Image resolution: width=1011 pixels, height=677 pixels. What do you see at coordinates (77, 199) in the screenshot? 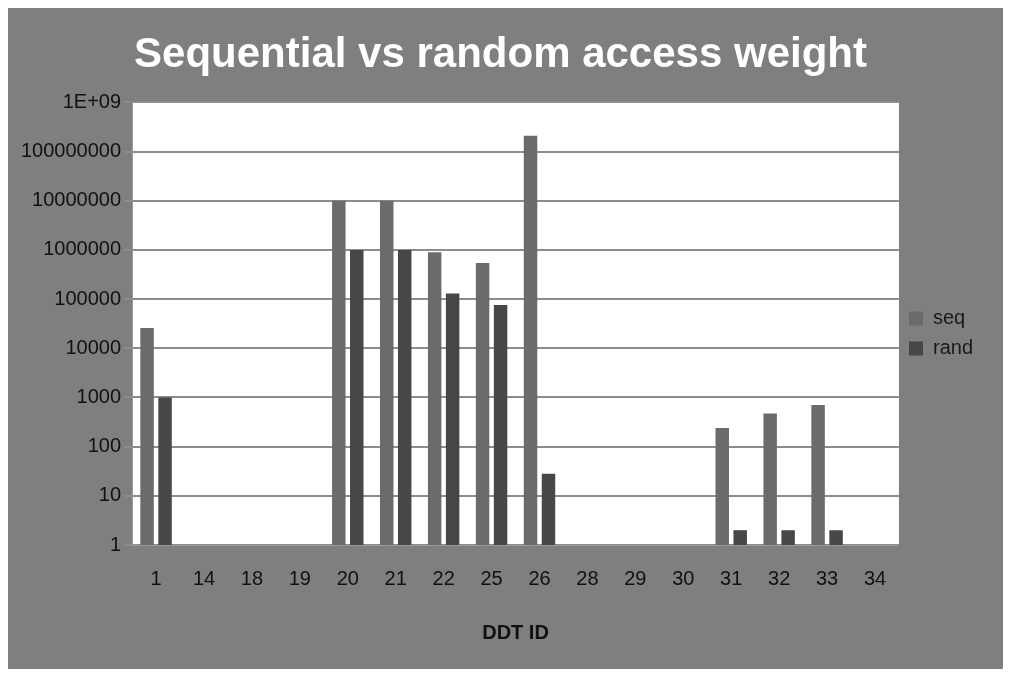
I see `y-tick-label: 10000000` at bounding box center [77, 199].